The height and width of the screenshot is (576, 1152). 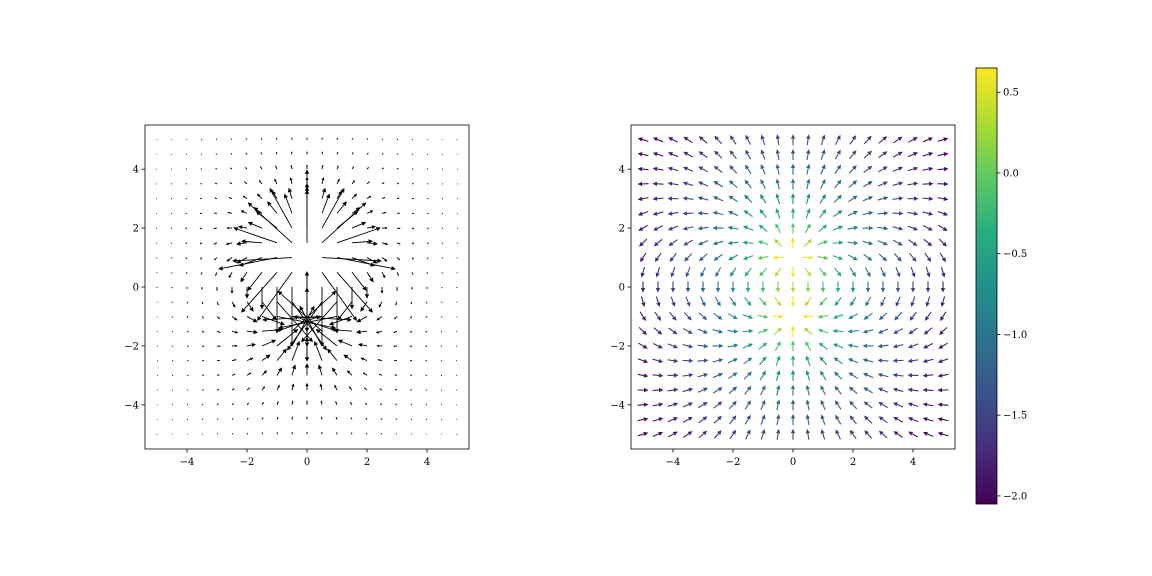 What do you see at coordinates (307, 462) in the screenshot?
I see `x-tick-label: 0` at bounding box center [307, 462].